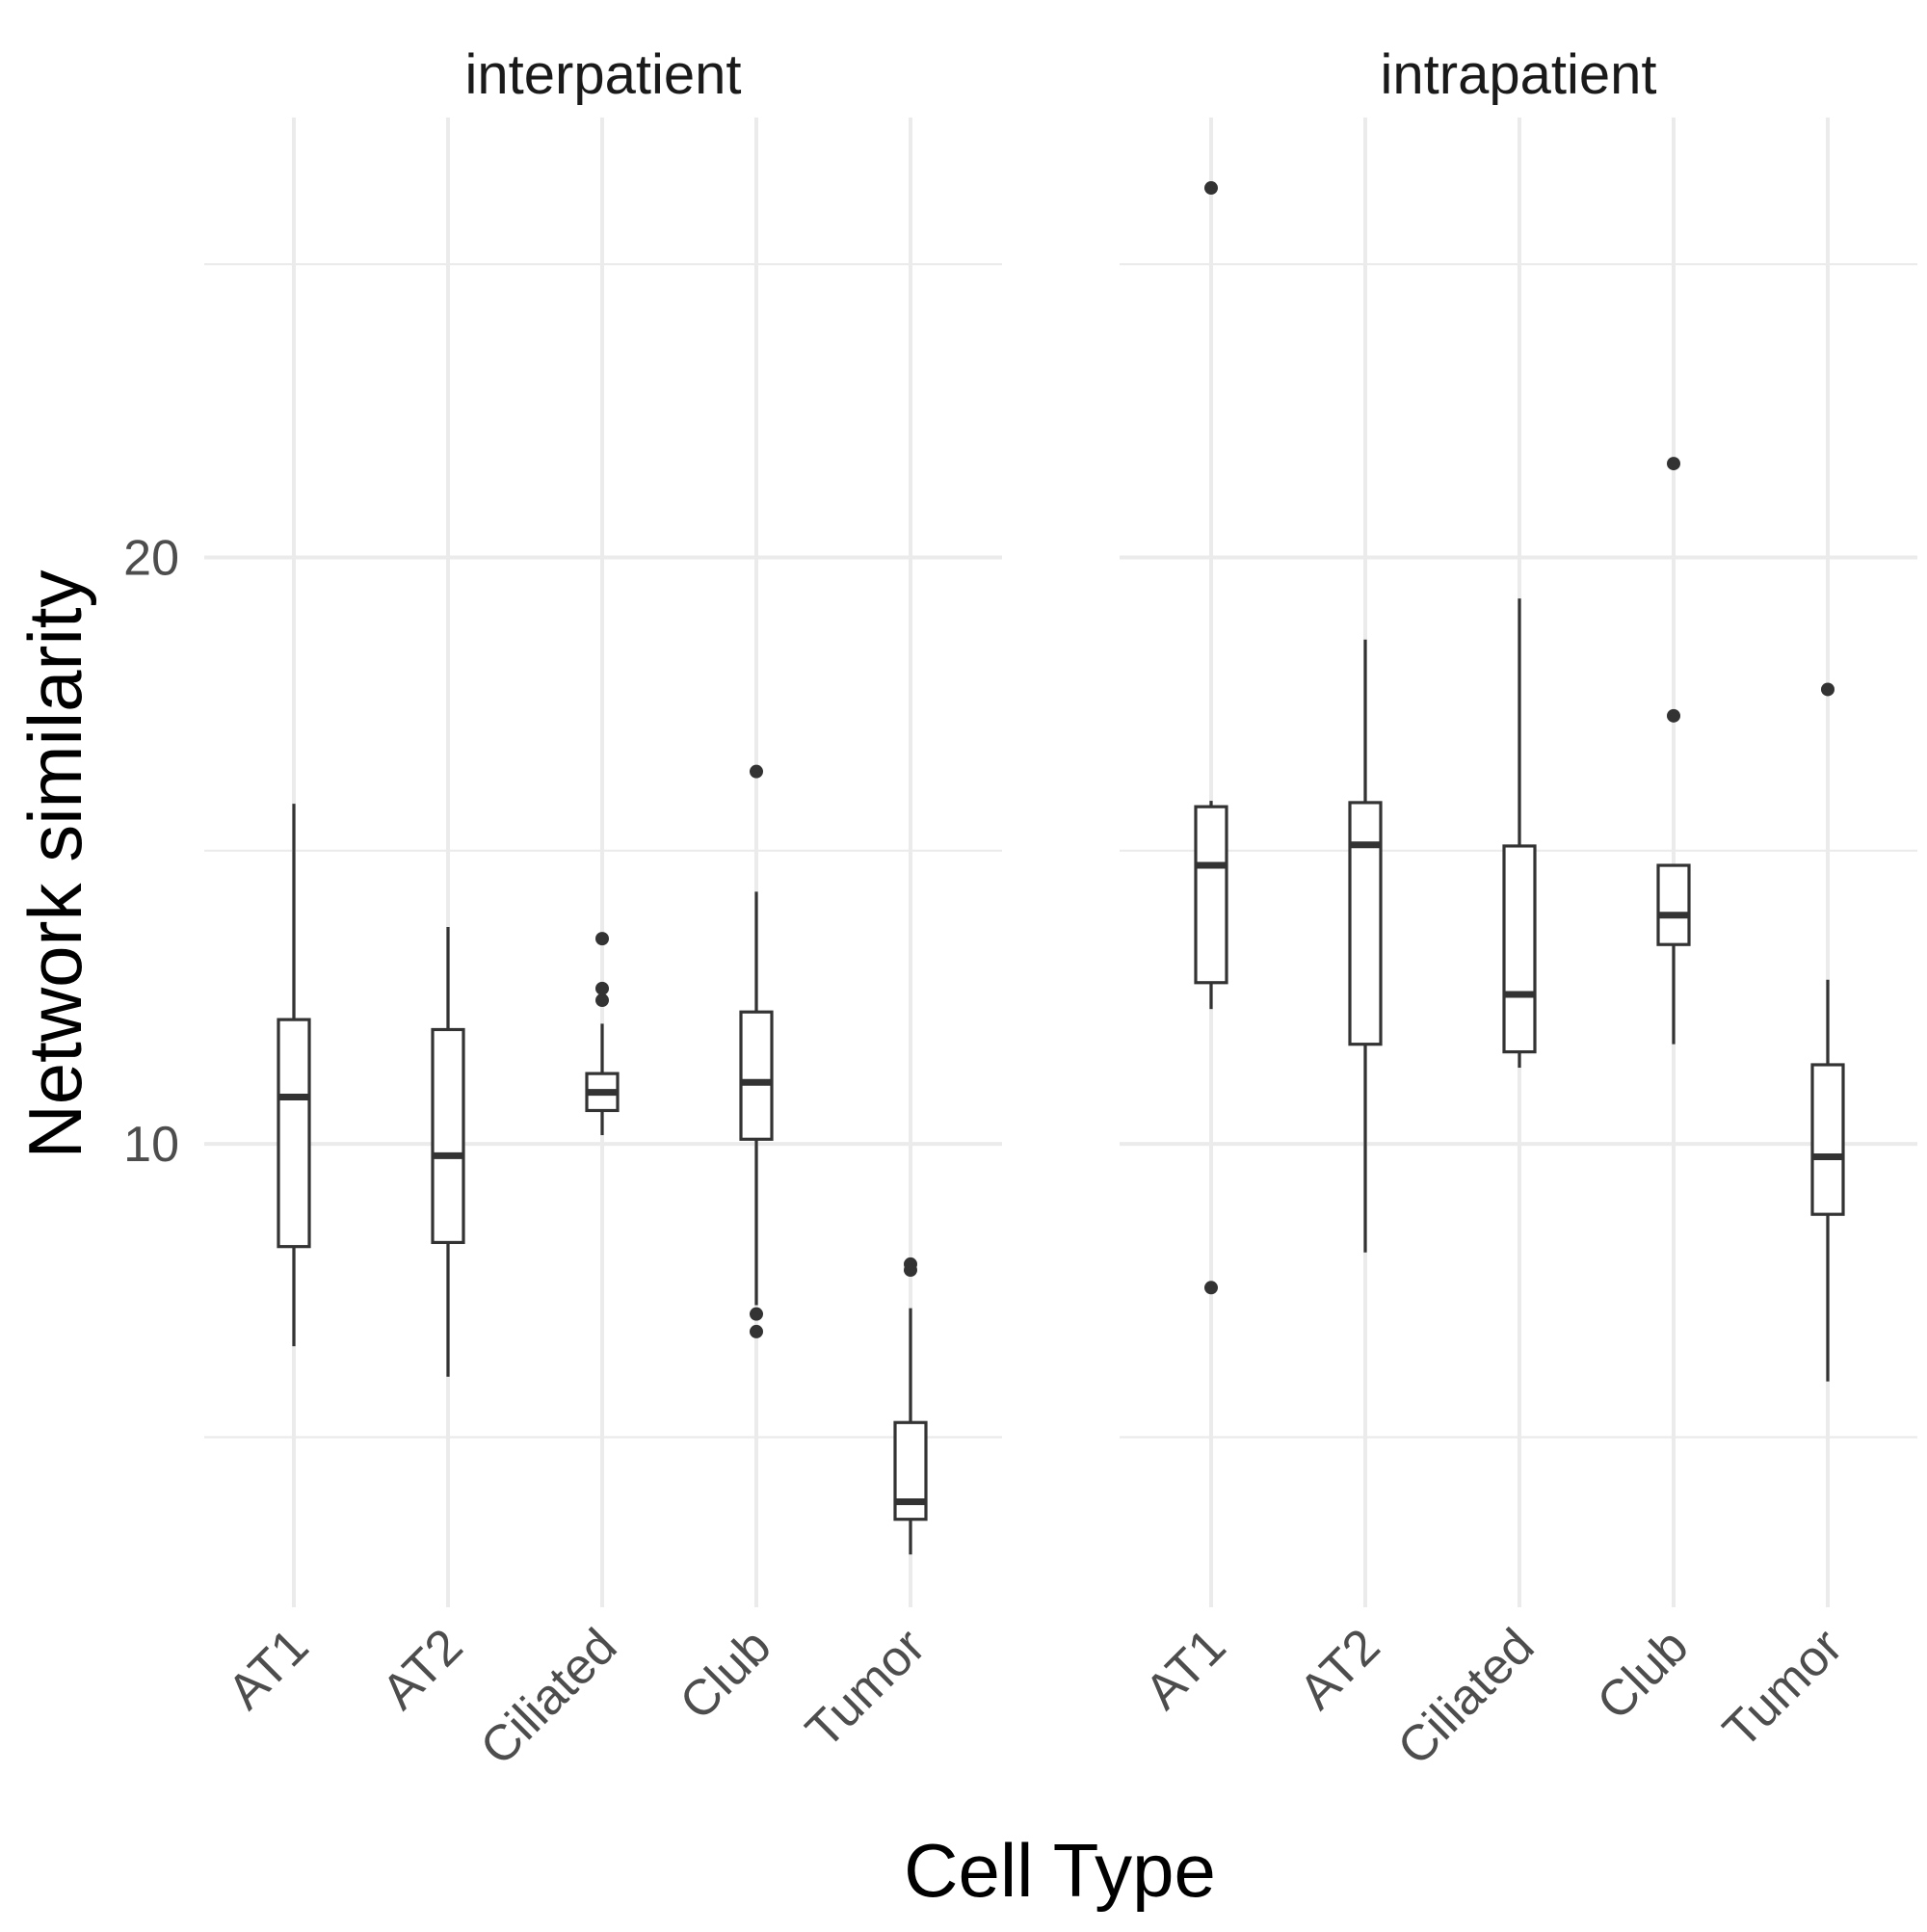  Describe the element at coordinates (604, 74) in the screenshot. I see `facet-label: interpatient` at that location.